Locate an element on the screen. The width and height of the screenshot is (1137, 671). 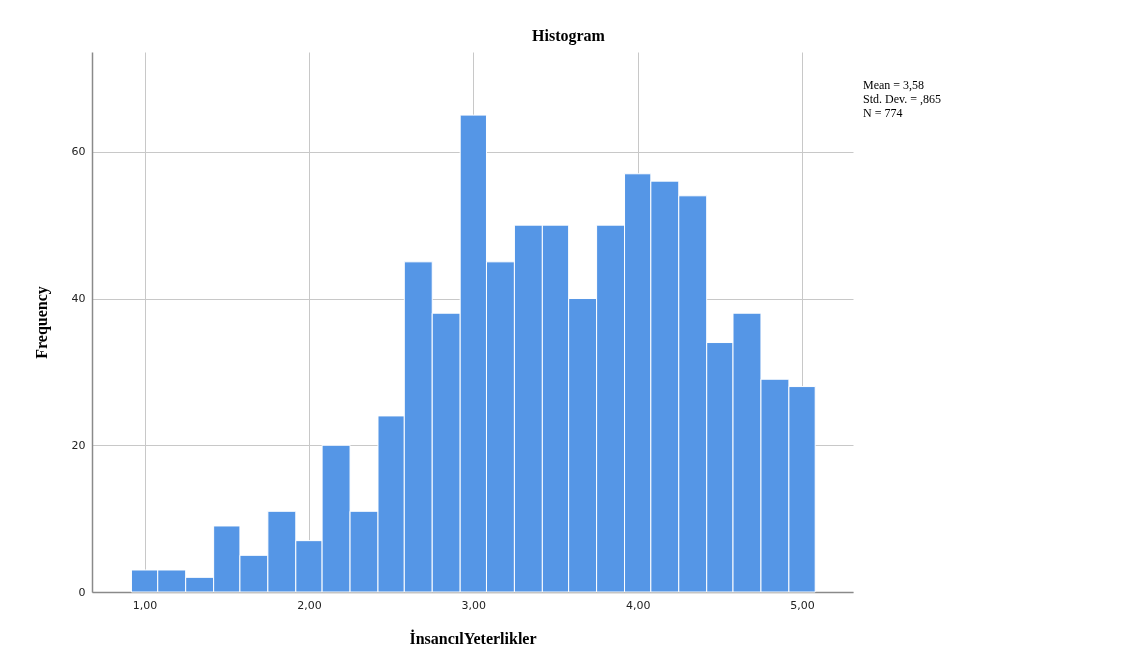
y-tick-label: 20 is located at coordinates (78, 445).